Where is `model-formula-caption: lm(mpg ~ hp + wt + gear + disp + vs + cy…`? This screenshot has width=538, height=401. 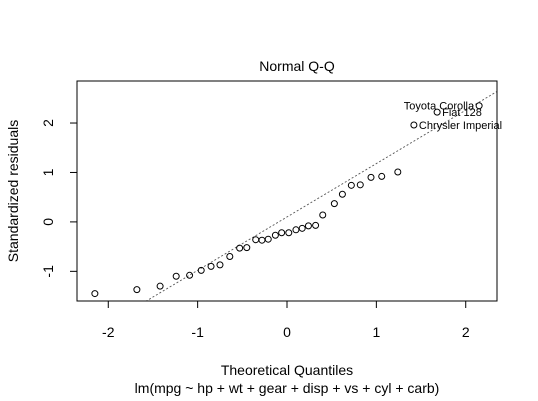 model-formula-caption: lm(mpg ~ hp + wt + gear + disp + vs + cy… is located at coordinates (287, 388).